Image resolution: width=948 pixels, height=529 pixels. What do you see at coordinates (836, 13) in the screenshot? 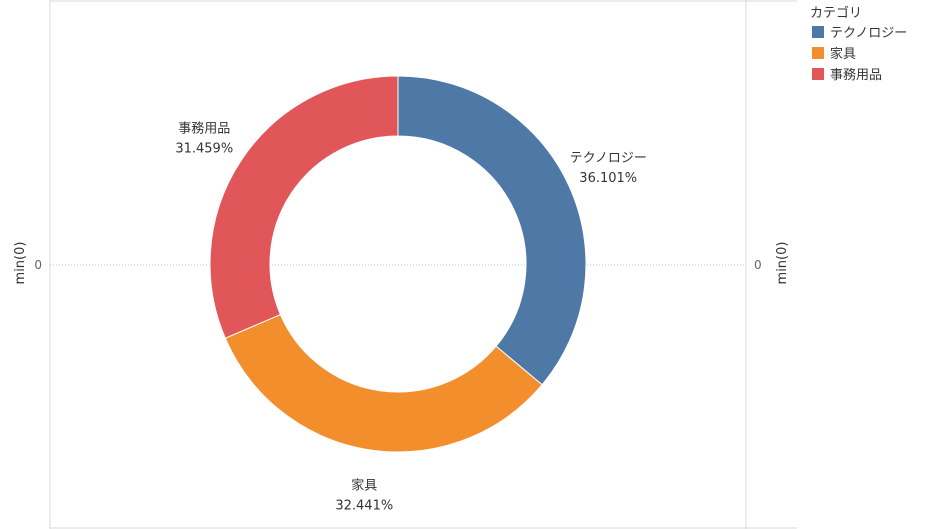
I see `legend-title: カテゴリ` at bounding box center [836, 13].